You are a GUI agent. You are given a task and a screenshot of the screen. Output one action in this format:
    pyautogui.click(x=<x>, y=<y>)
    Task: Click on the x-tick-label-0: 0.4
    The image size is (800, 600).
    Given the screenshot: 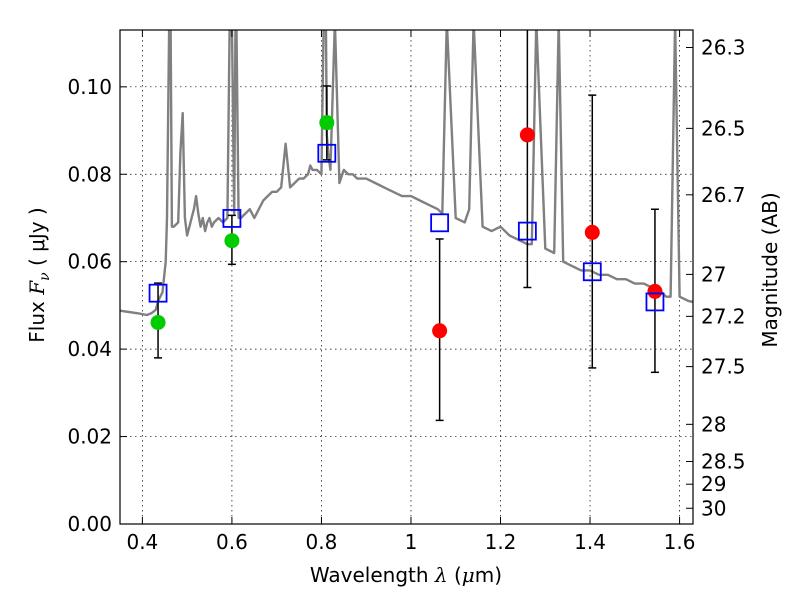 What is the action you would take?
    pyautogui.click(x=142, y=542)
    